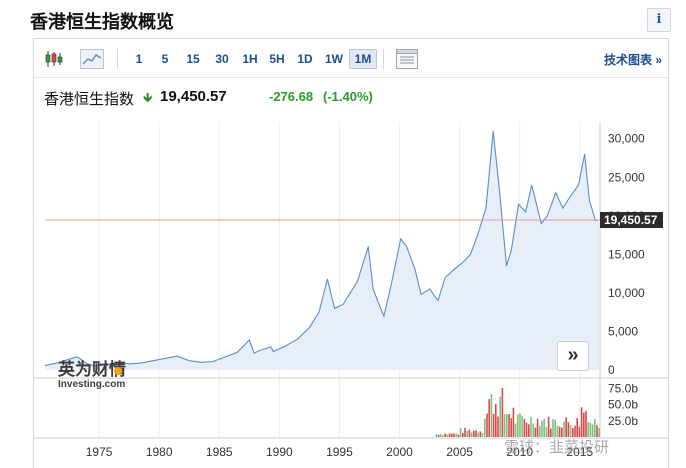 Image resolution: width=686 pixels, height=468 pixels. Describe the element at coordinates (659, 20) in the screenshot. I see `info-button: i` at that location.